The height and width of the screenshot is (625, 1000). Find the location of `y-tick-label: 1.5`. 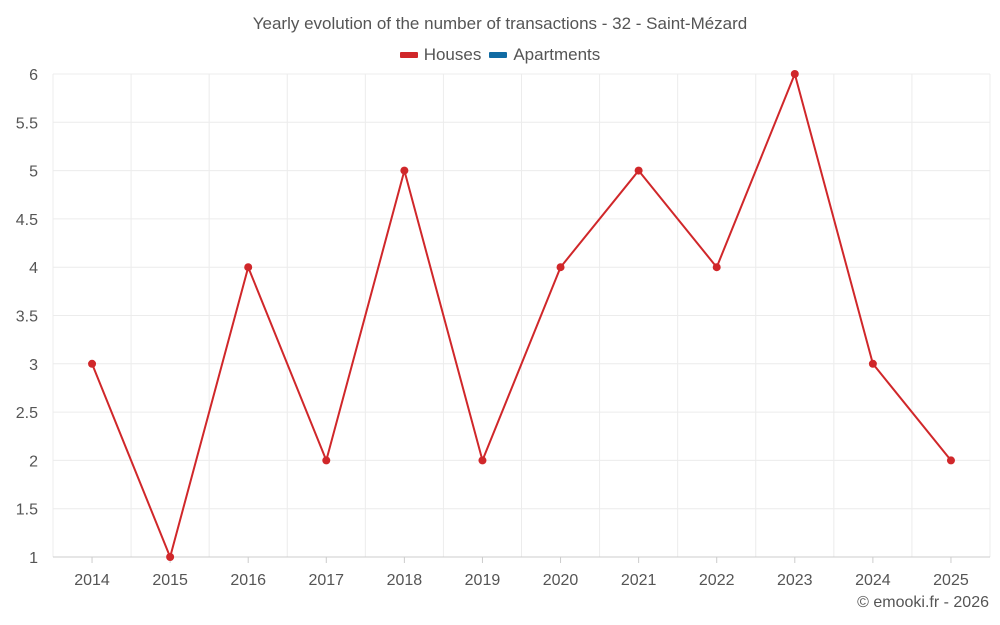

y-tick-label: 1.5 is located at coordinates (27, 510).